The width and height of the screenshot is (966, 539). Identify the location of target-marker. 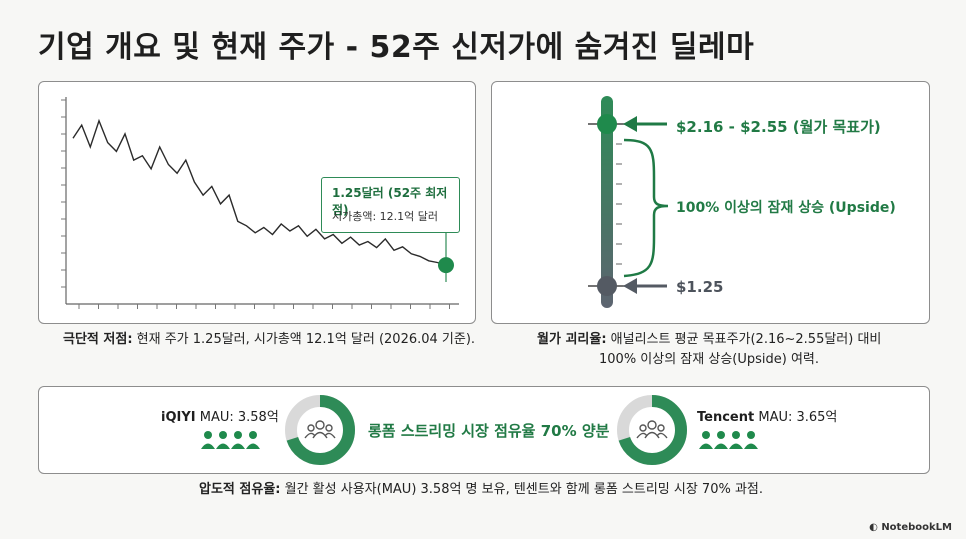
(607, 124).